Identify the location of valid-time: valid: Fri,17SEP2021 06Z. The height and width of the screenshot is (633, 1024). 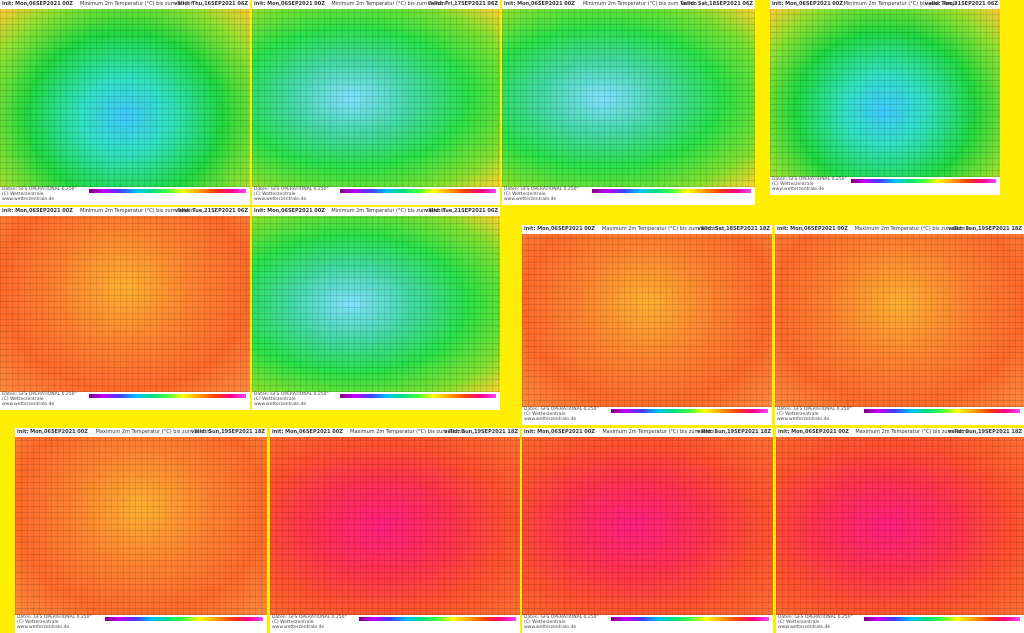
(462, 4).